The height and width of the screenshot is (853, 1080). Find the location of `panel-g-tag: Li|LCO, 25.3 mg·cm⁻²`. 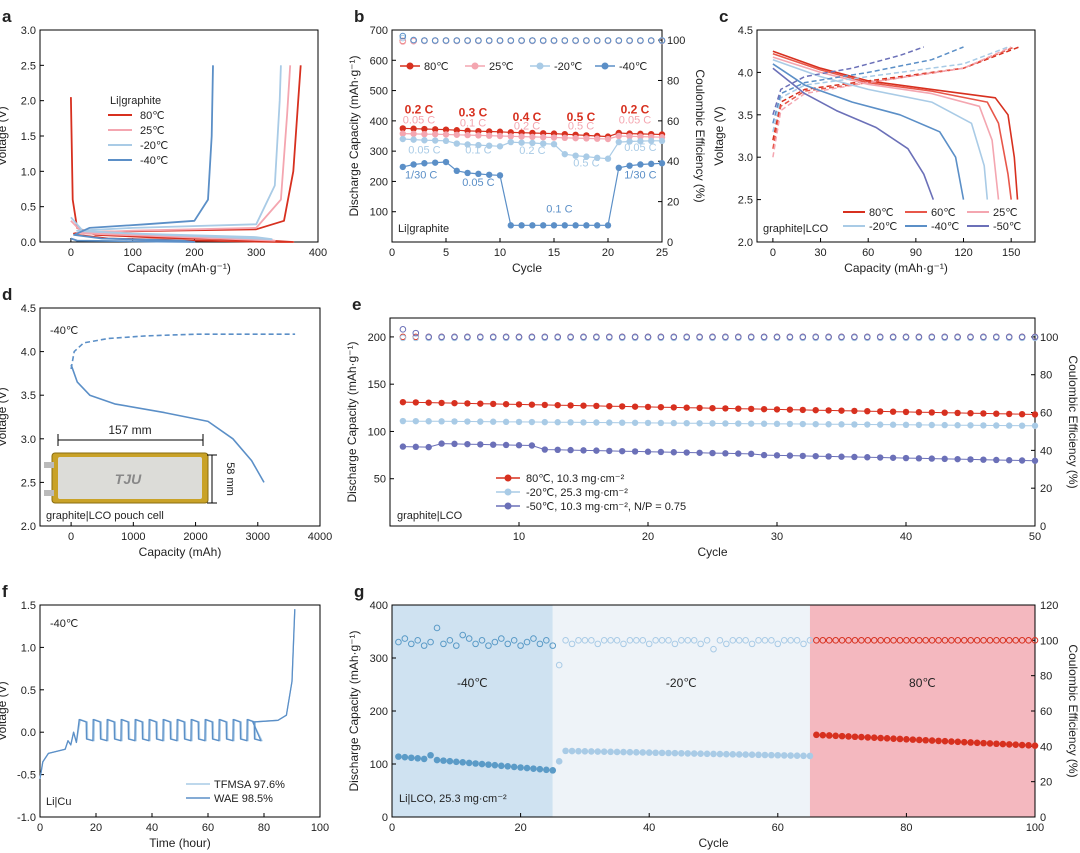

panel-g-tag: Li|LCO, 25.3 mg·cm⁻² is located at coordinates (453, 799).